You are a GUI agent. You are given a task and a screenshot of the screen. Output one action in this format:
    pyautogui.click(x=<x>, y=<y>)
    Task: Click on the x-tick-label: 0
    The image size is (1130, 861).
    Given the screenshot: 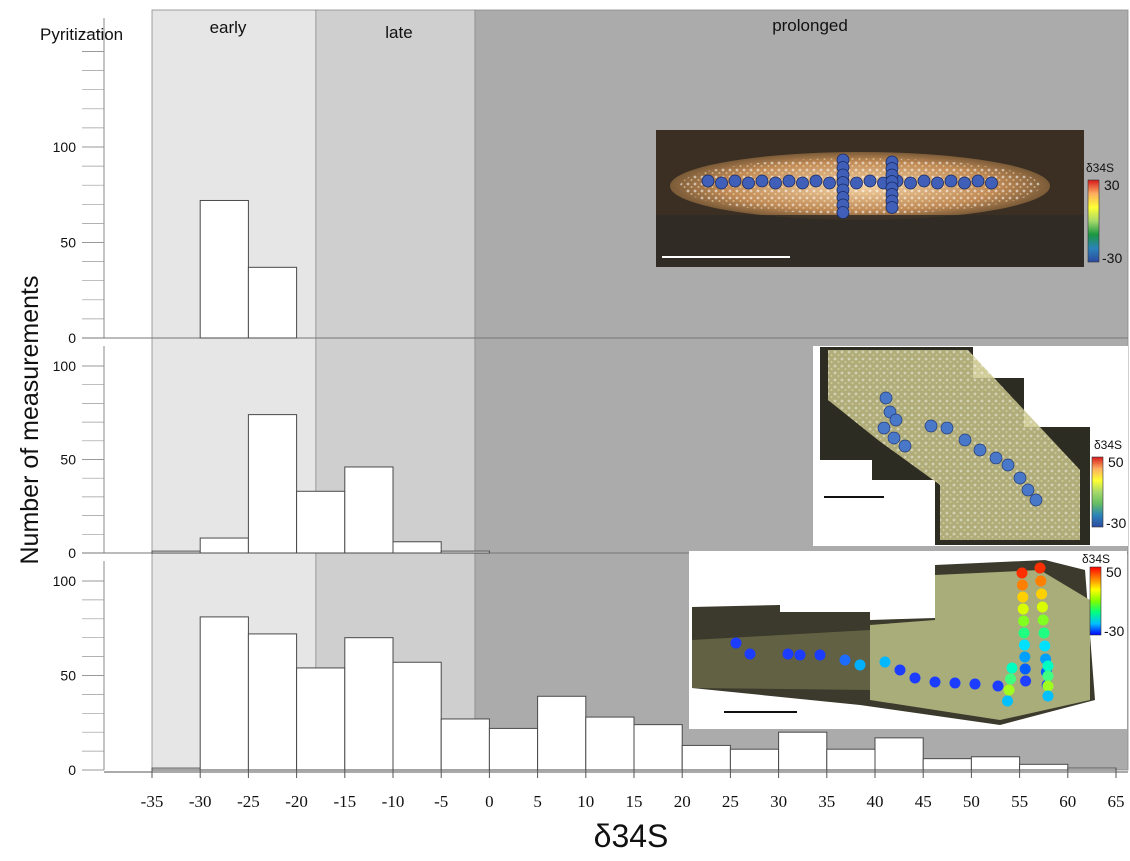 What is the action you would take?
    pyautogui.click(x=489, y=801)
    